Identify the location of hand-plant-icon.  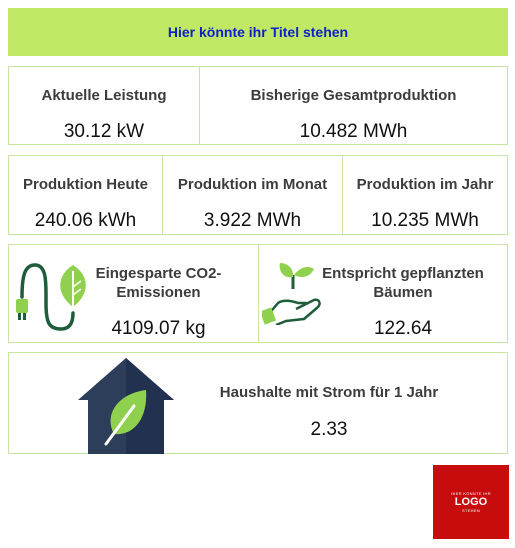
(291, 294).